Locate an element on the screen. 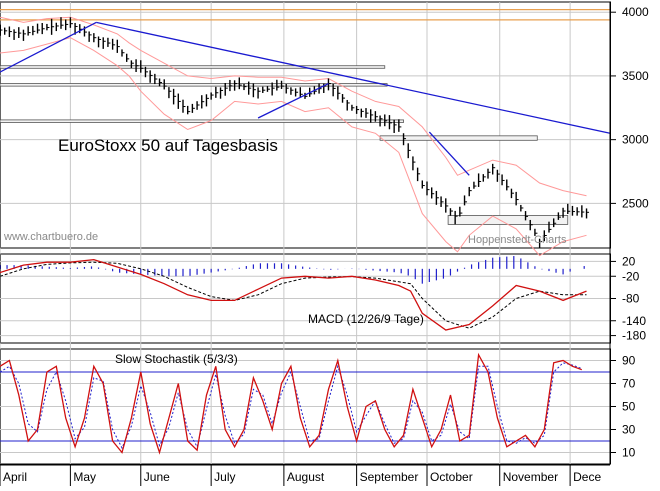  stoch-tick-label: 30 is located at coordinates (629, 430).